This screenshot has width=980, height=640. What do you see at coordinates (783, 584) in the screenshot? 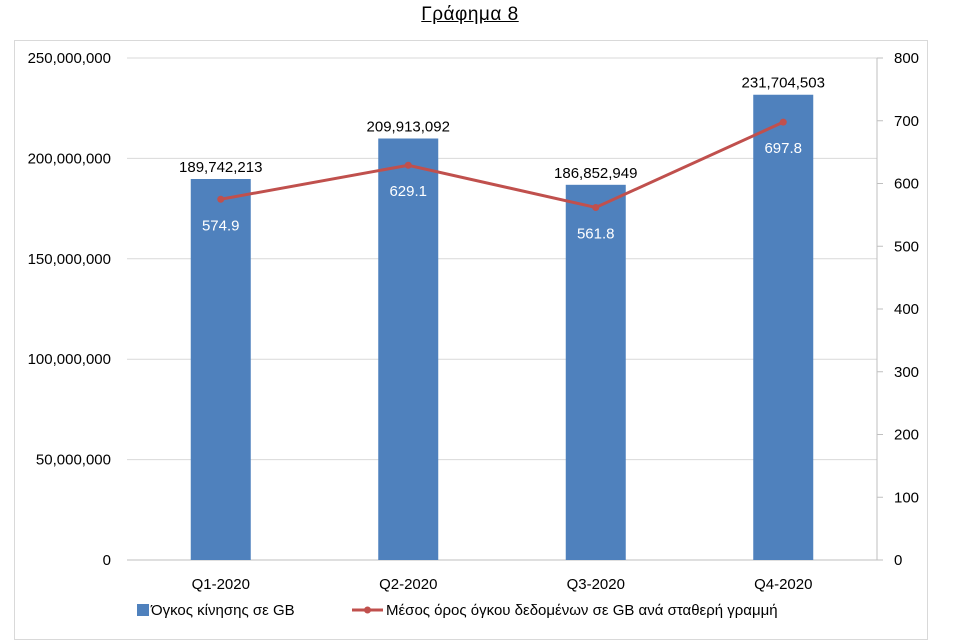
I see `x-tick-label: Q4-2020` at bounding box center [783, 584].